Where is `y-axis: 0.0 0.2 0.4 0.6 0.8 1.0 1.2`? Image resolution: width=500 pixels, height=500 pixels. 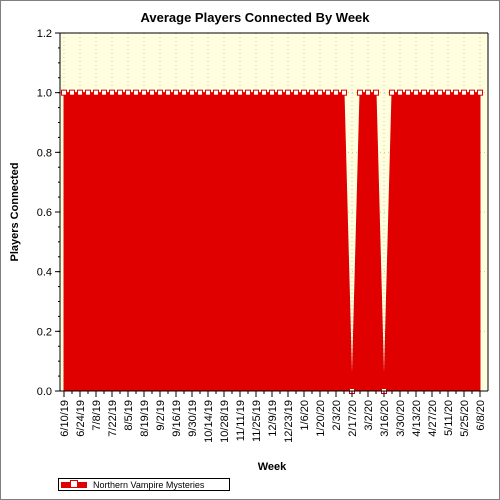 y-axis: 0.0 0.2 0.4 0.6 0.8 1.0 1.2 is located at coordinates (48, 213).